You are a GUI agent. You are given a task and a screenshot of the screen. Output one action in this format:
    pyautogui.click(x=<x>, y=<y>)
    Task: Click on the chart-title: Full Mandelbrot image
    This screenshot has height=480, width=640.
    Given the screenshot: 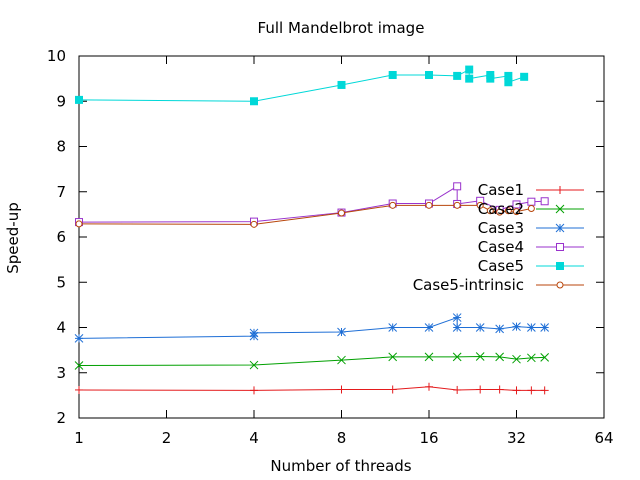 What is the action you would take?
    pyautogui.click(x=341, y=28)
    